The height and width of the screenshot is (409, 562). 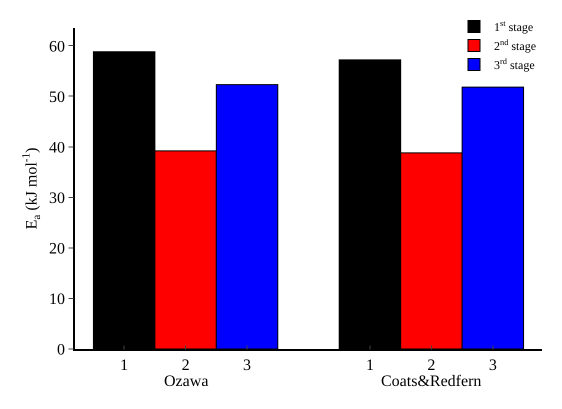 What do you see at coordinates (431, 381) in the screenshot?
I see `text: Coats&Redfern` at bounding box center [431, 381].